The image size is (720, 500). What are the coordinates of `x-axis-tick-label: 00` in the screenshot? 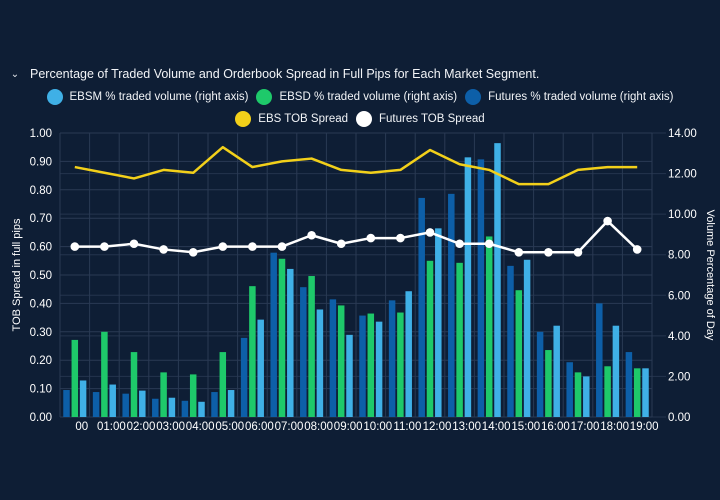 It's located at (81, 427).